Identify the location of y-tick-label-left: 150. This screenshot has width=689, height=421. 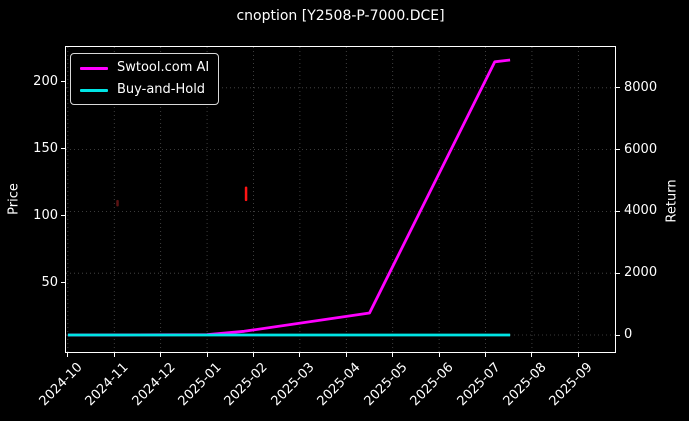
(45, 148).